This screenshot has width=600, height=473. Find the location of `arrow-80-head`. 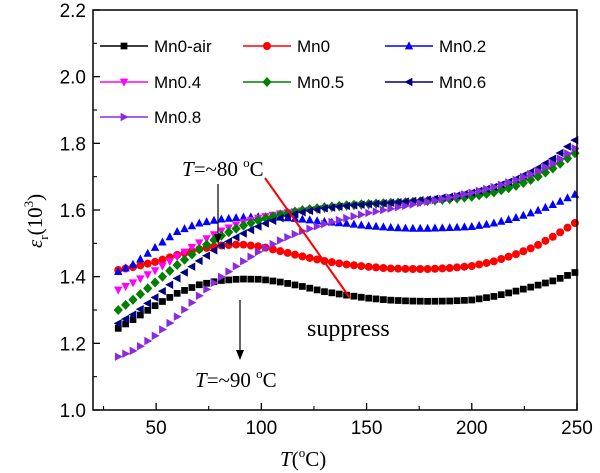

arrow-80-head is located at coordinates (218, 239).